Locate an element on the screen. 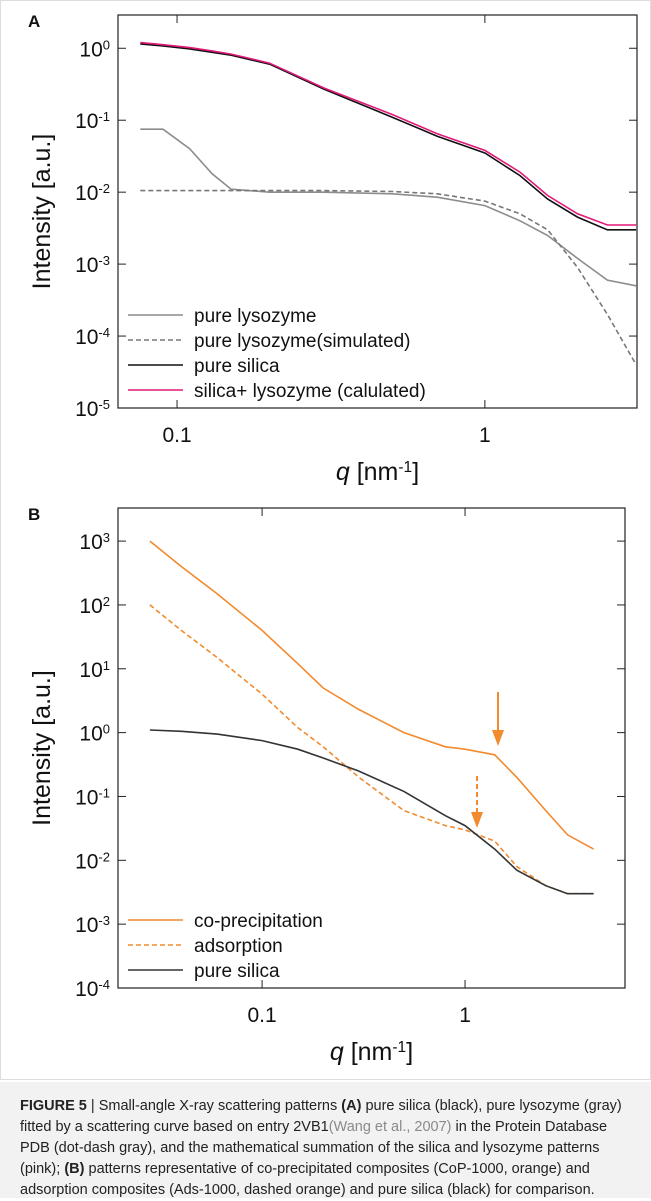 The height and width of the screenshot is (1201, 651). y-tick-label: 10³ is located at coordinates (94, 542).